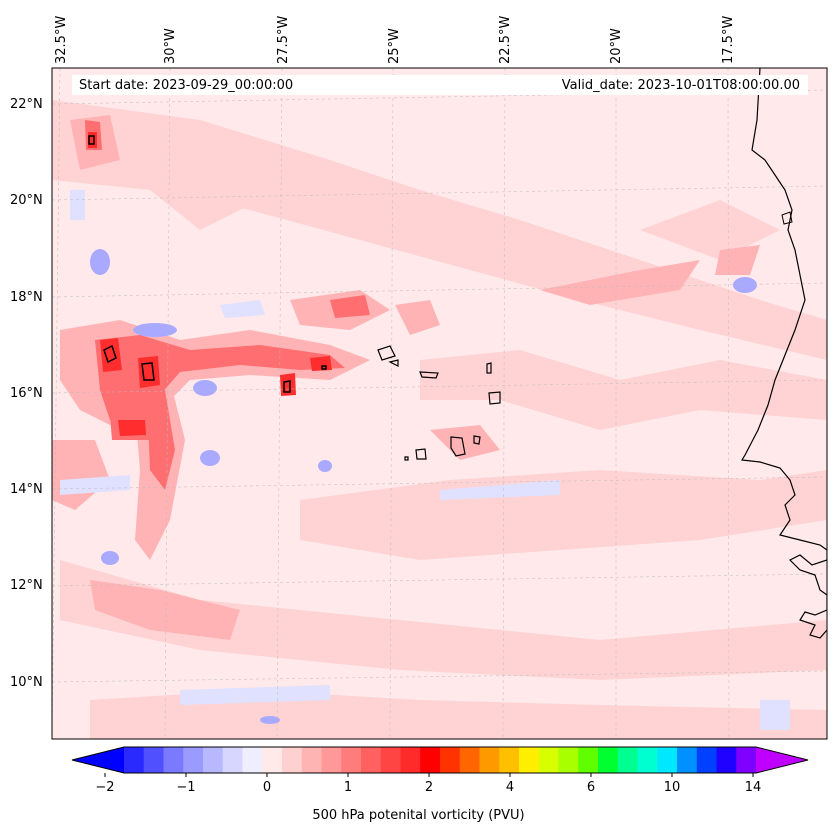 The height and width of the screenshot is (836, 837). What do you see at coordinates (753, 787) in the screenshot?
I see `cb-tick-14: 14` at bounding box center [753, 787].